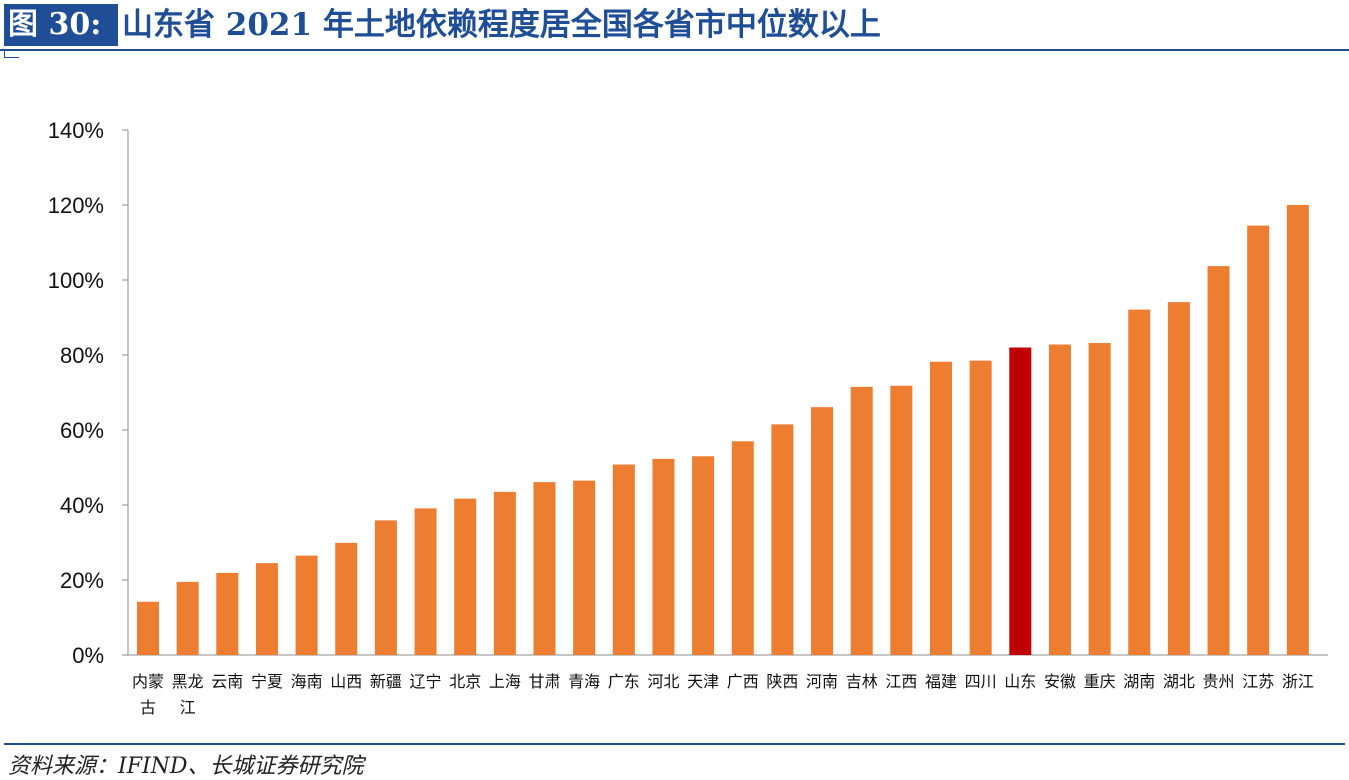  I want to click on footer-divider, so click(674, 744).